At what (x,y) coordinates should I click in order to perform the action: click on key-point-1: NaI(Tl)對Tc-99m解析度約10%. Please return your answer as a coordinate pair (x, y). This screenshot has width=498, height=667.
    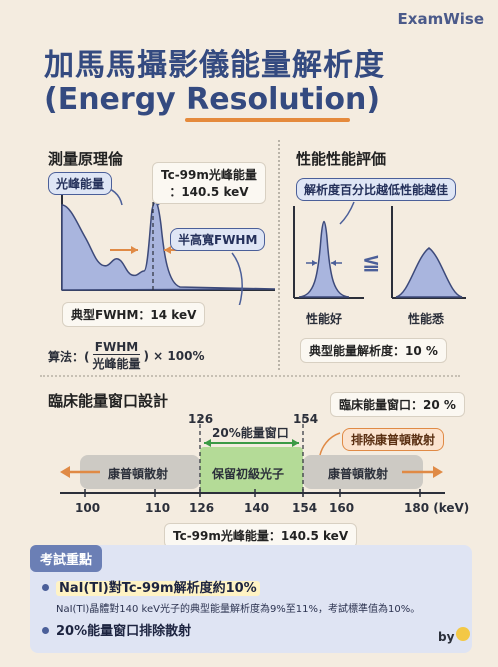
    Looking at the image, I should click on (158, 586).